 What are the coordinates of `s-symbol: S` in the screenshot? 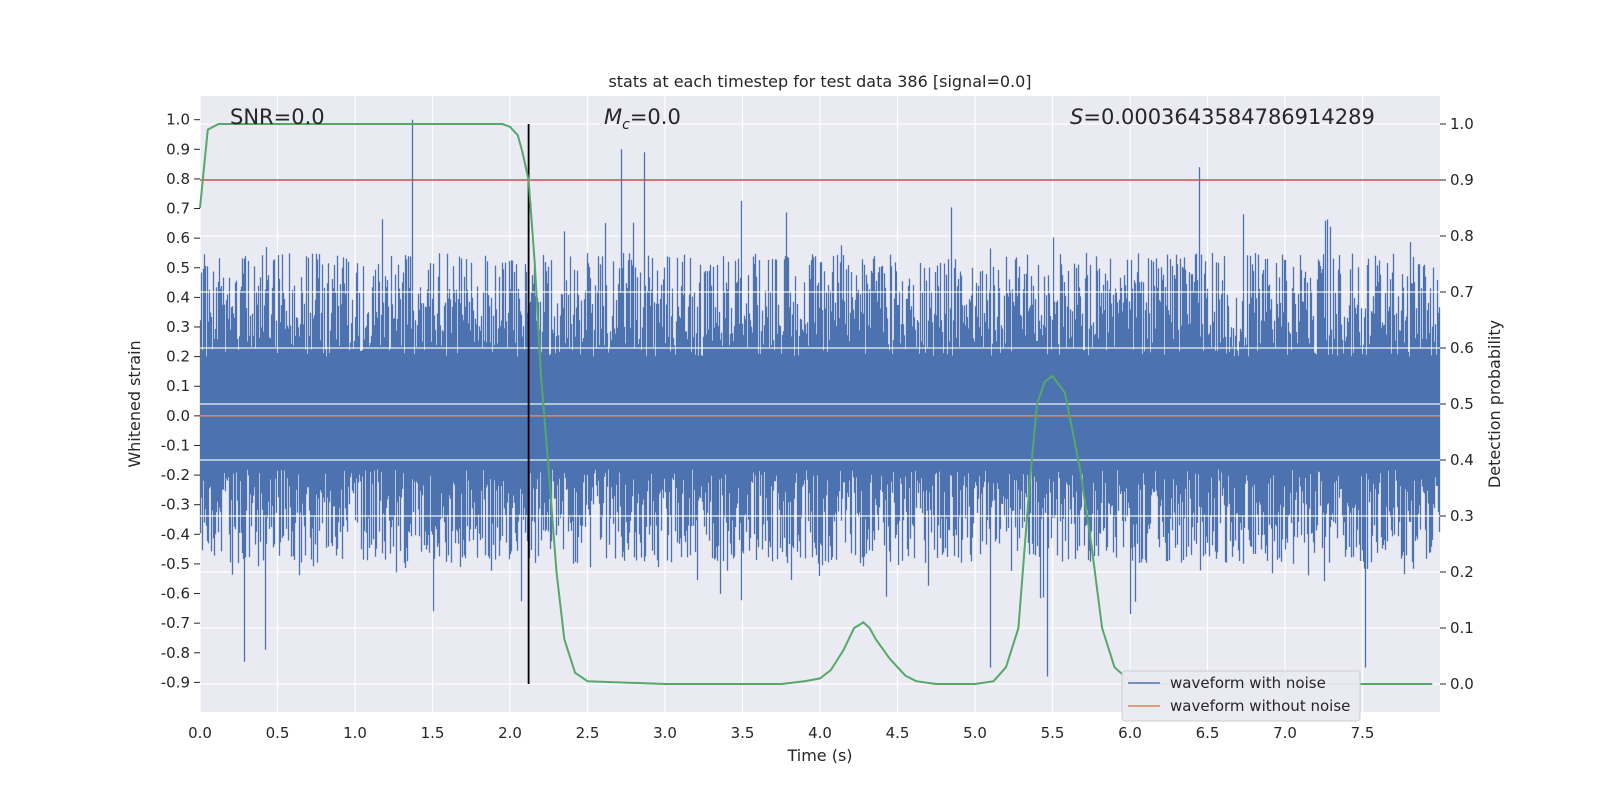 It's located at (1076, 117).